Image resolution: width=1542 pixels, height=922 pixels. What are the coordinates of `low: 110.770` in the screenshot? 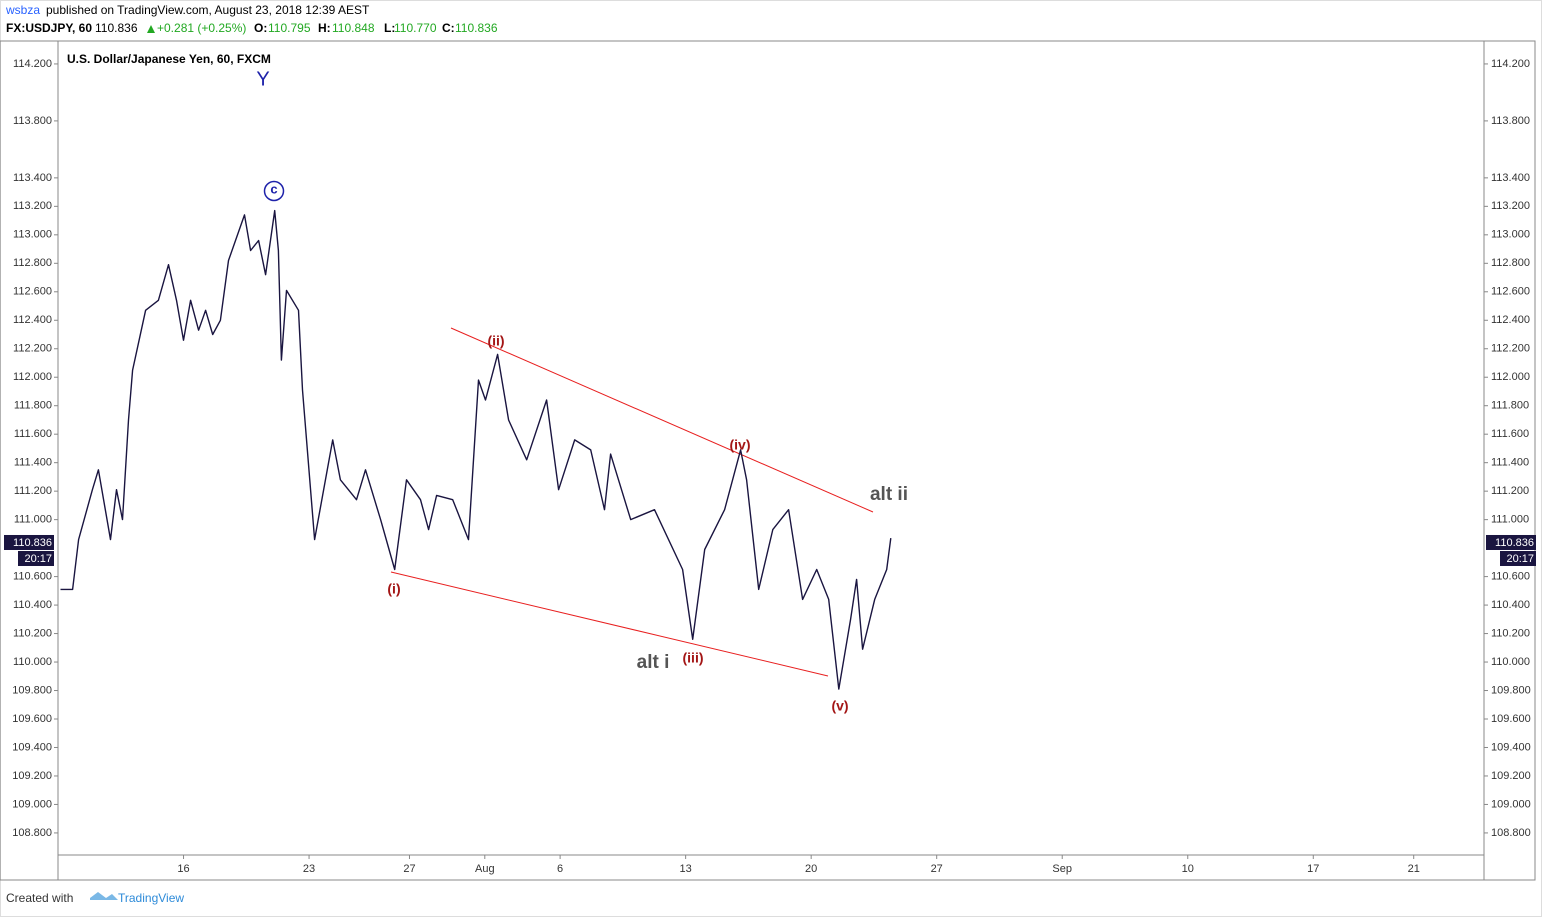 It's located at (415, 28).